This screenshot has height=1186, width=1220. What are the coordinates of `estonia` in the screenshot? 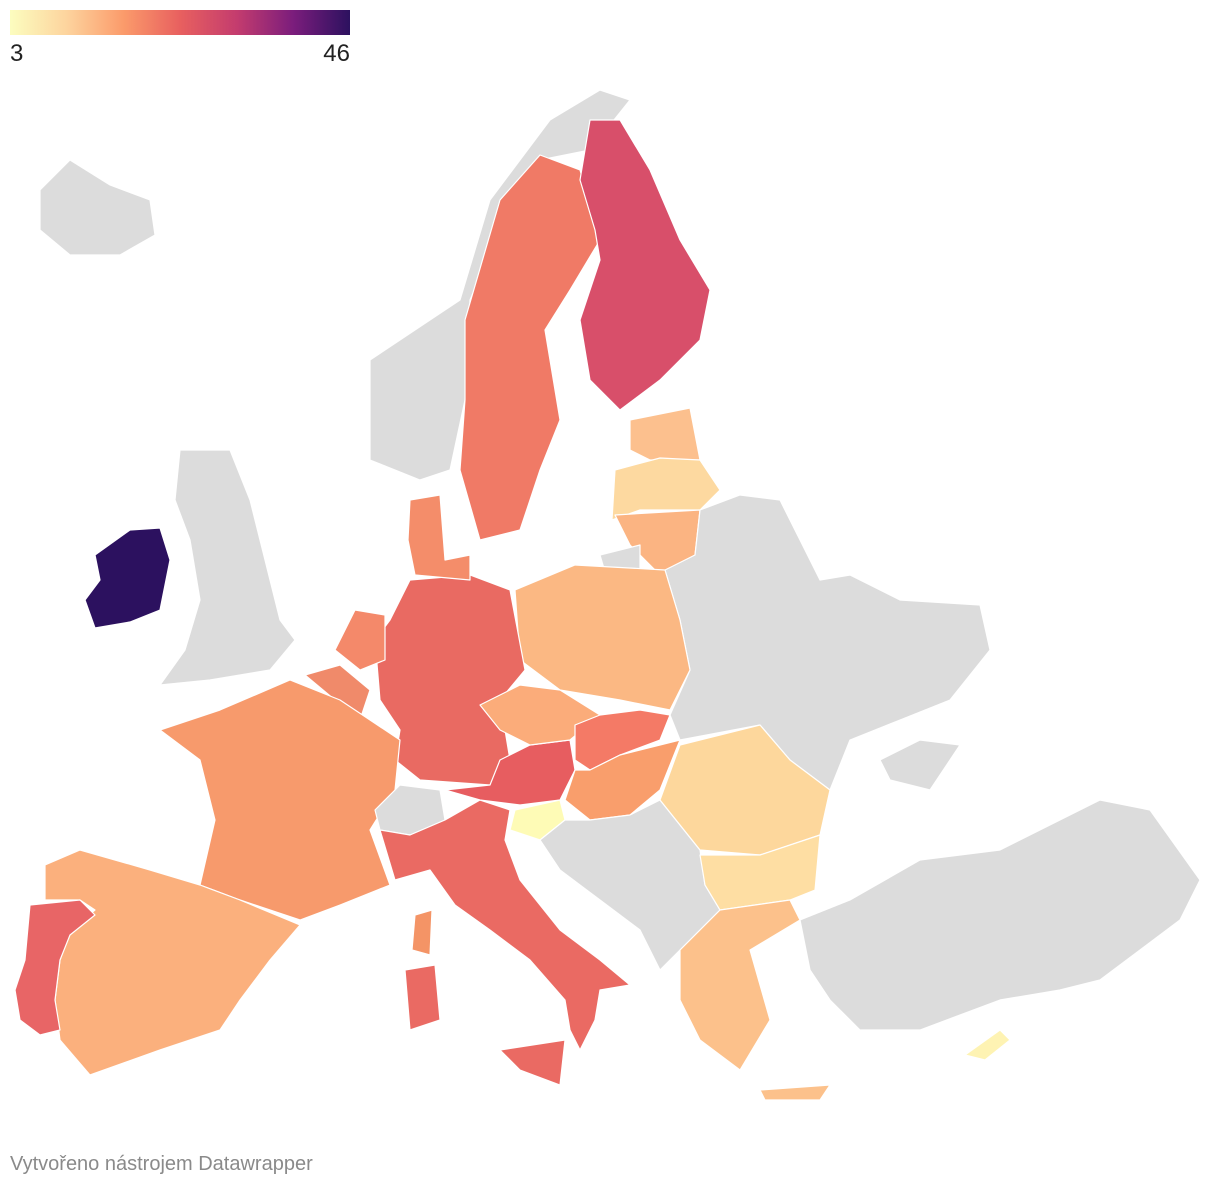 It's located at (665, 434).